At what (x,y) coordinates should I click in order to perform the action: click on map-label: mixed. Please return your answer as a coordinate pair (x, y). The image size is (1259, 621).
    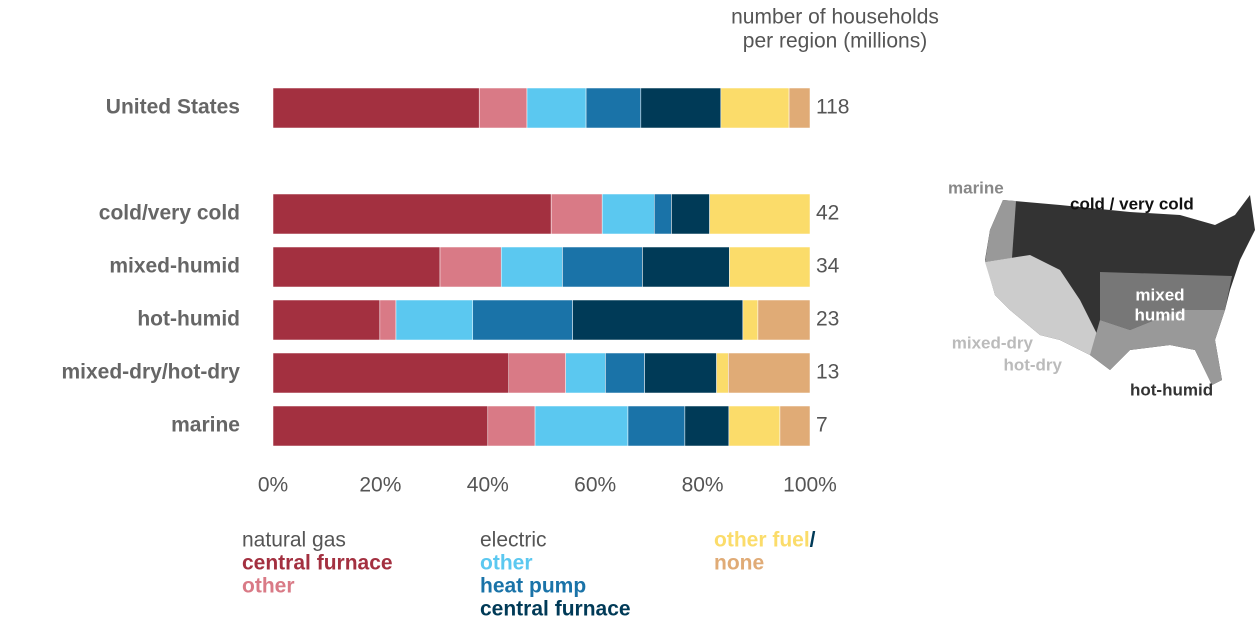
    Looking at the image, I should click on (1159, 294).